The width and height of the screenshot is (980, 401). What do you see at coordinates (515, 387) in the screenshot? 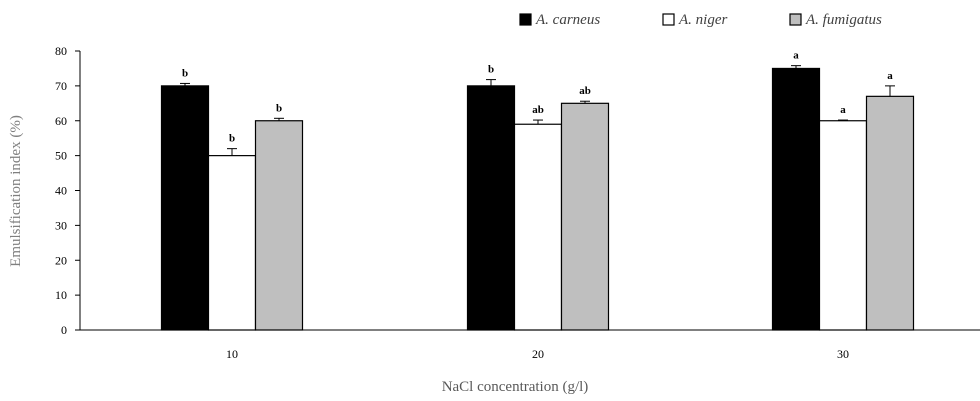
I see `x-axis-label: NaCl concentration (g/l)` at bounding box center [515, 387].